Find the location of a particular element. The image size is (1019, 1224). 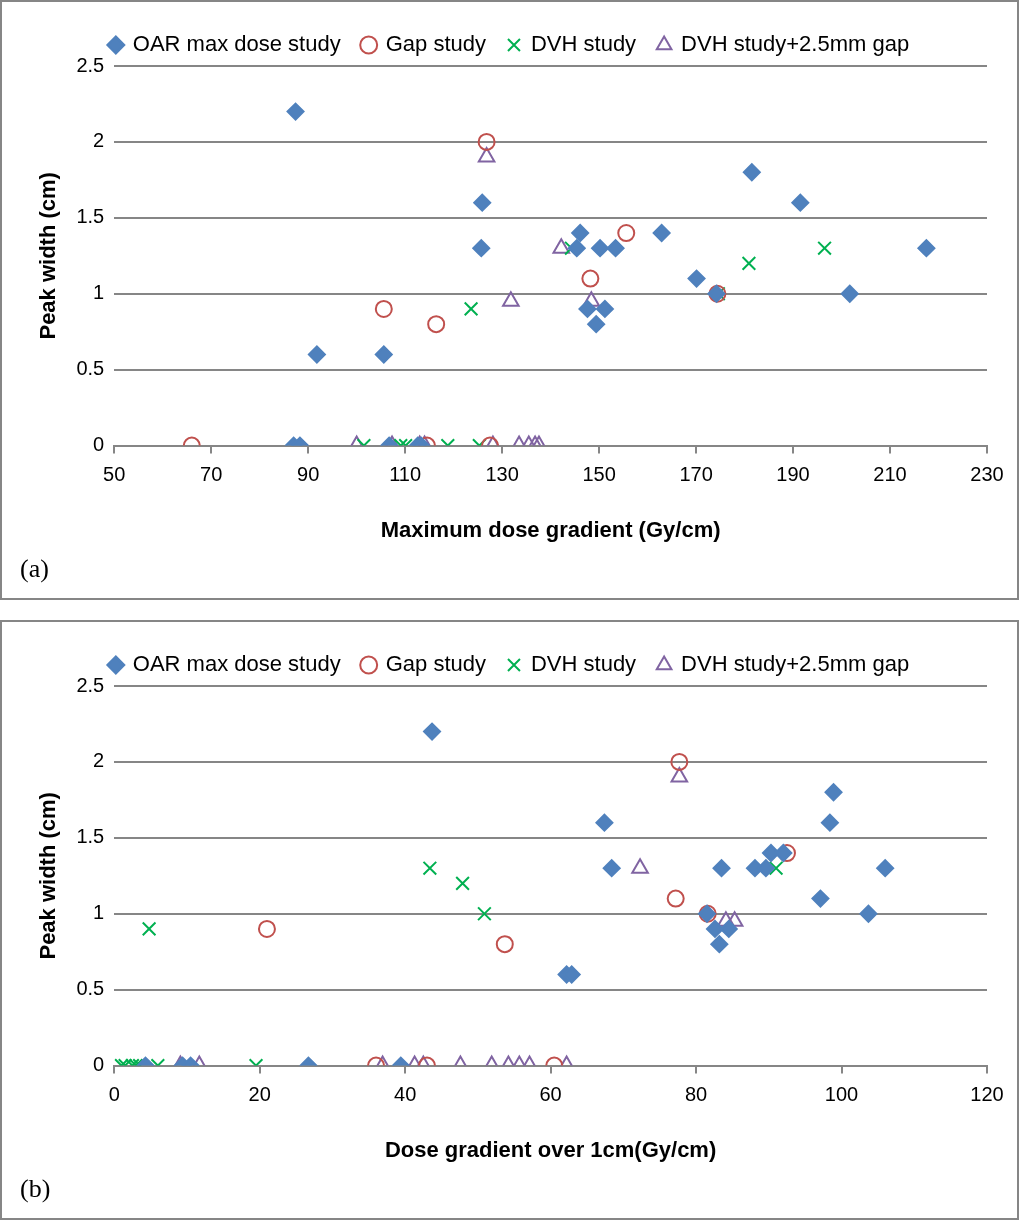

x-tick-label: 150 is located at coordinates (599, 474).